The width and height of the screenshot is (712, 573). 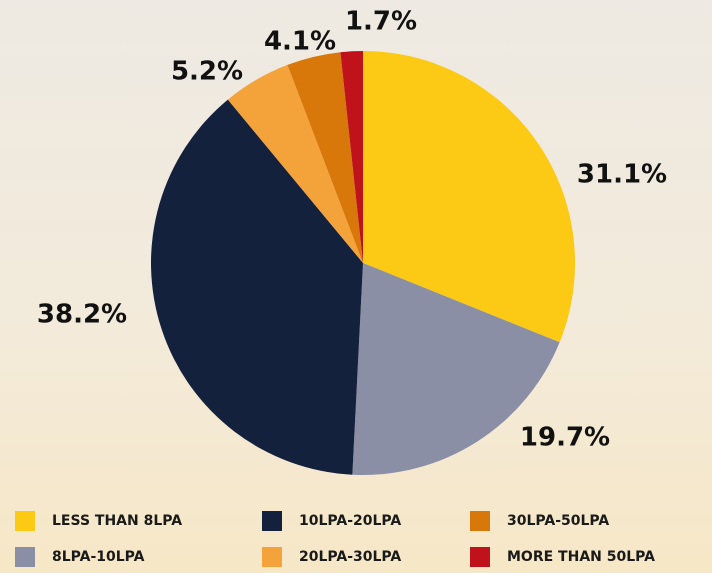 What do you see at coordinates (581, 557) in the screenshot?
I see `legend-label: MORE THAN 50LPA` at bounding box center [581, 557].